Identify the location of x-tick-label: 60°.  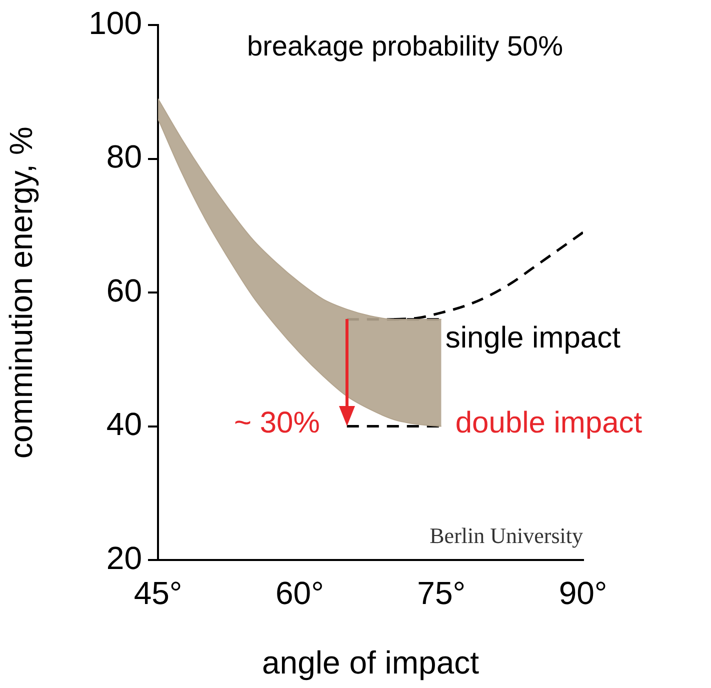
(299, 593).